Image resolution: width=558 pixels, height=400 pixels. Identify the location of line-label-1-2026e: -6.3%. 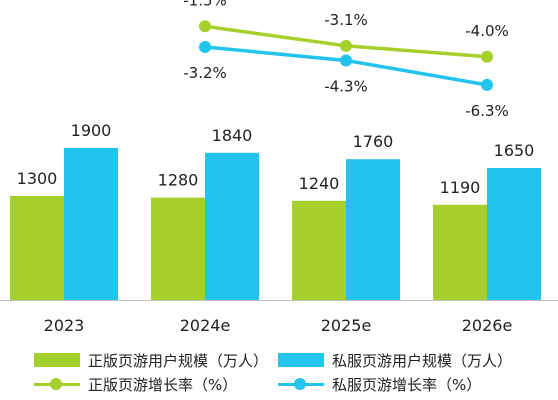
(487, 111).